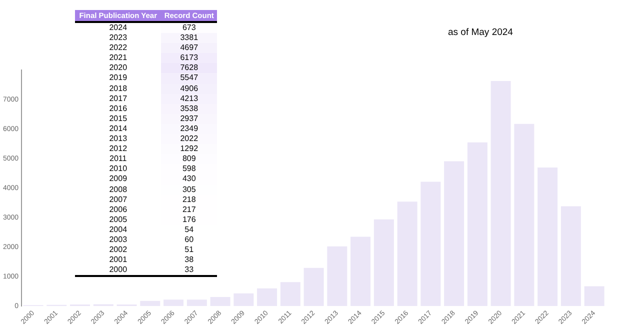 This screenshot has width=626, height=329. I want to click on data-label: 60, so click(189, 240).